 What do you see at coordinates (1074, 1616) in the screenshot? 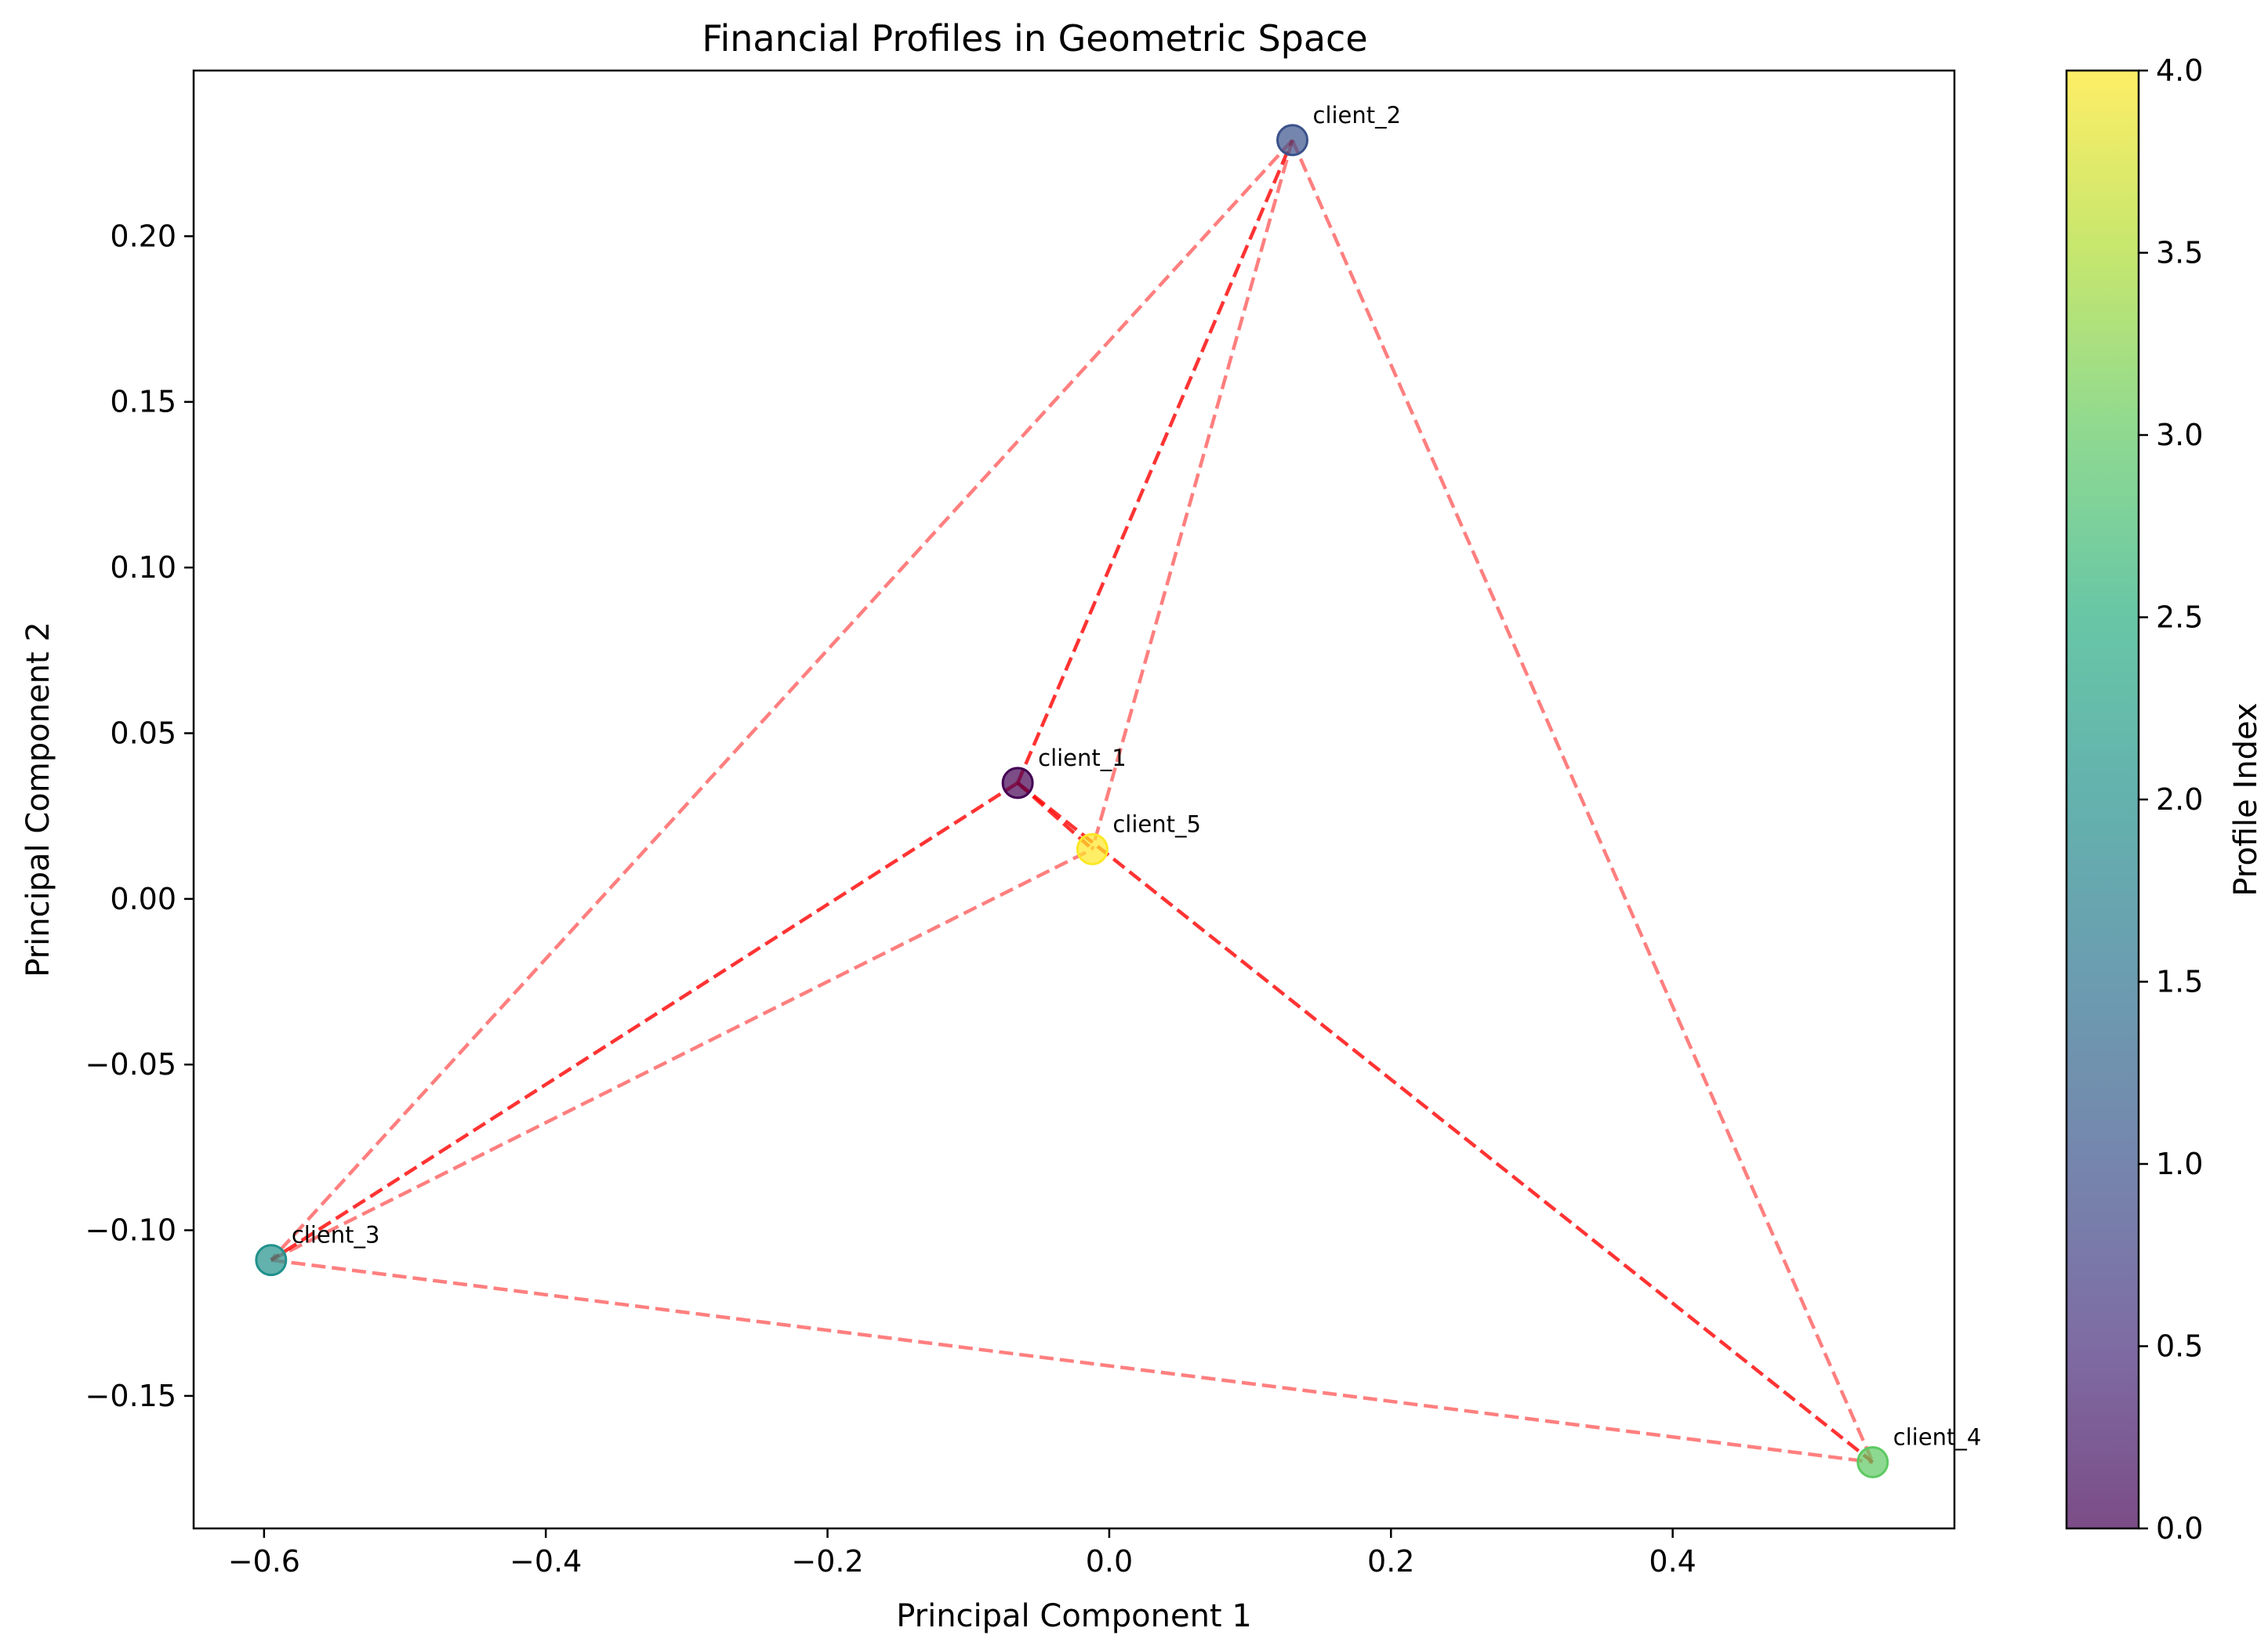
I see `x-axis-label: Principal Component 1` at bounding box center [1074, 1616].